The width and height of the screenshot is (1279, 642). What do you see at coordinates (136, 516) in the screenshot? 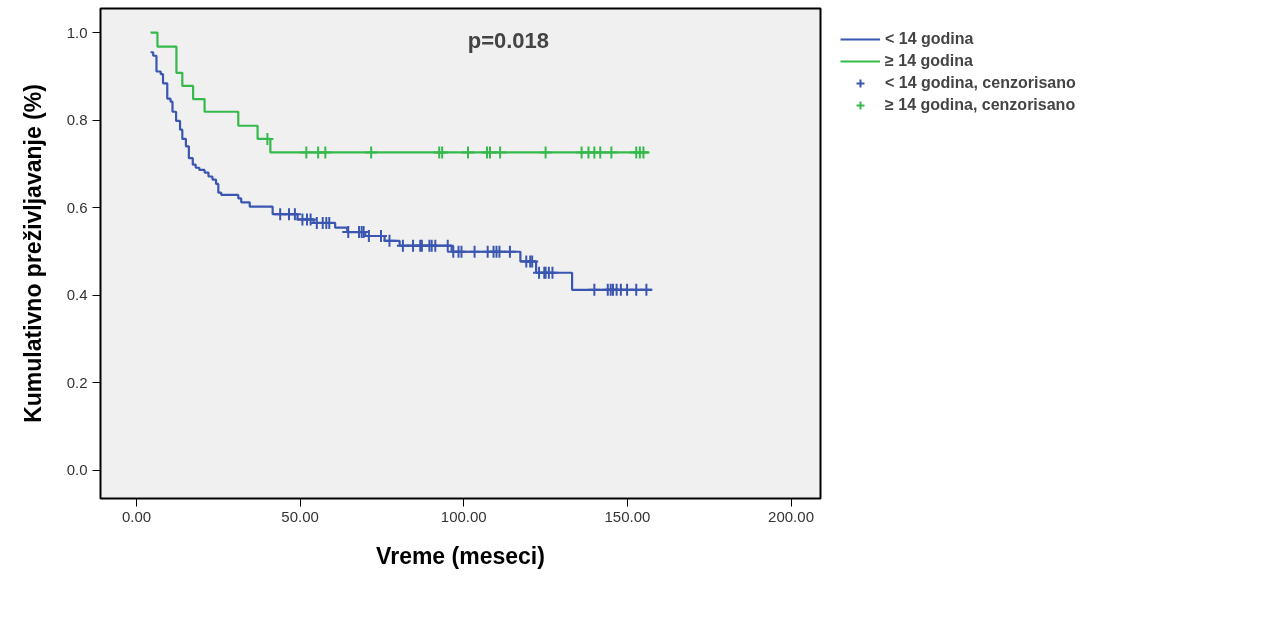
I see `x-tick-label: 0.00` at bounding box center [136, 516].